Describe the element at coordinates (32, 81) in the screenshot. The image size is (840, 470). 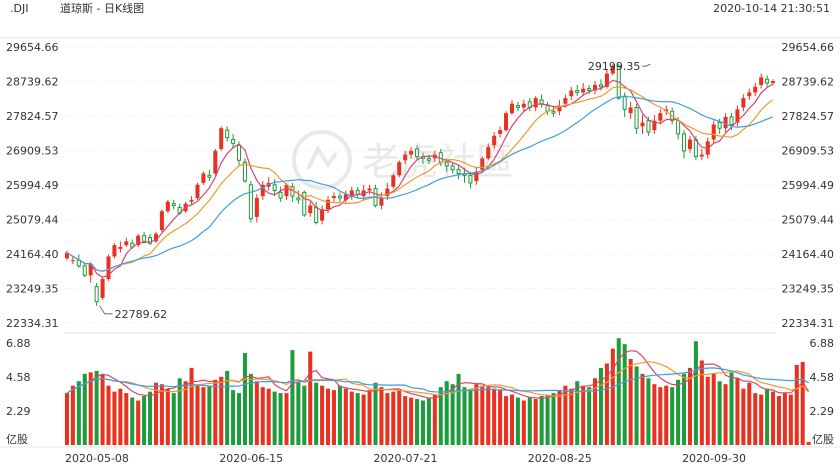
I see `price-tick-left: 28739.62` at that location.